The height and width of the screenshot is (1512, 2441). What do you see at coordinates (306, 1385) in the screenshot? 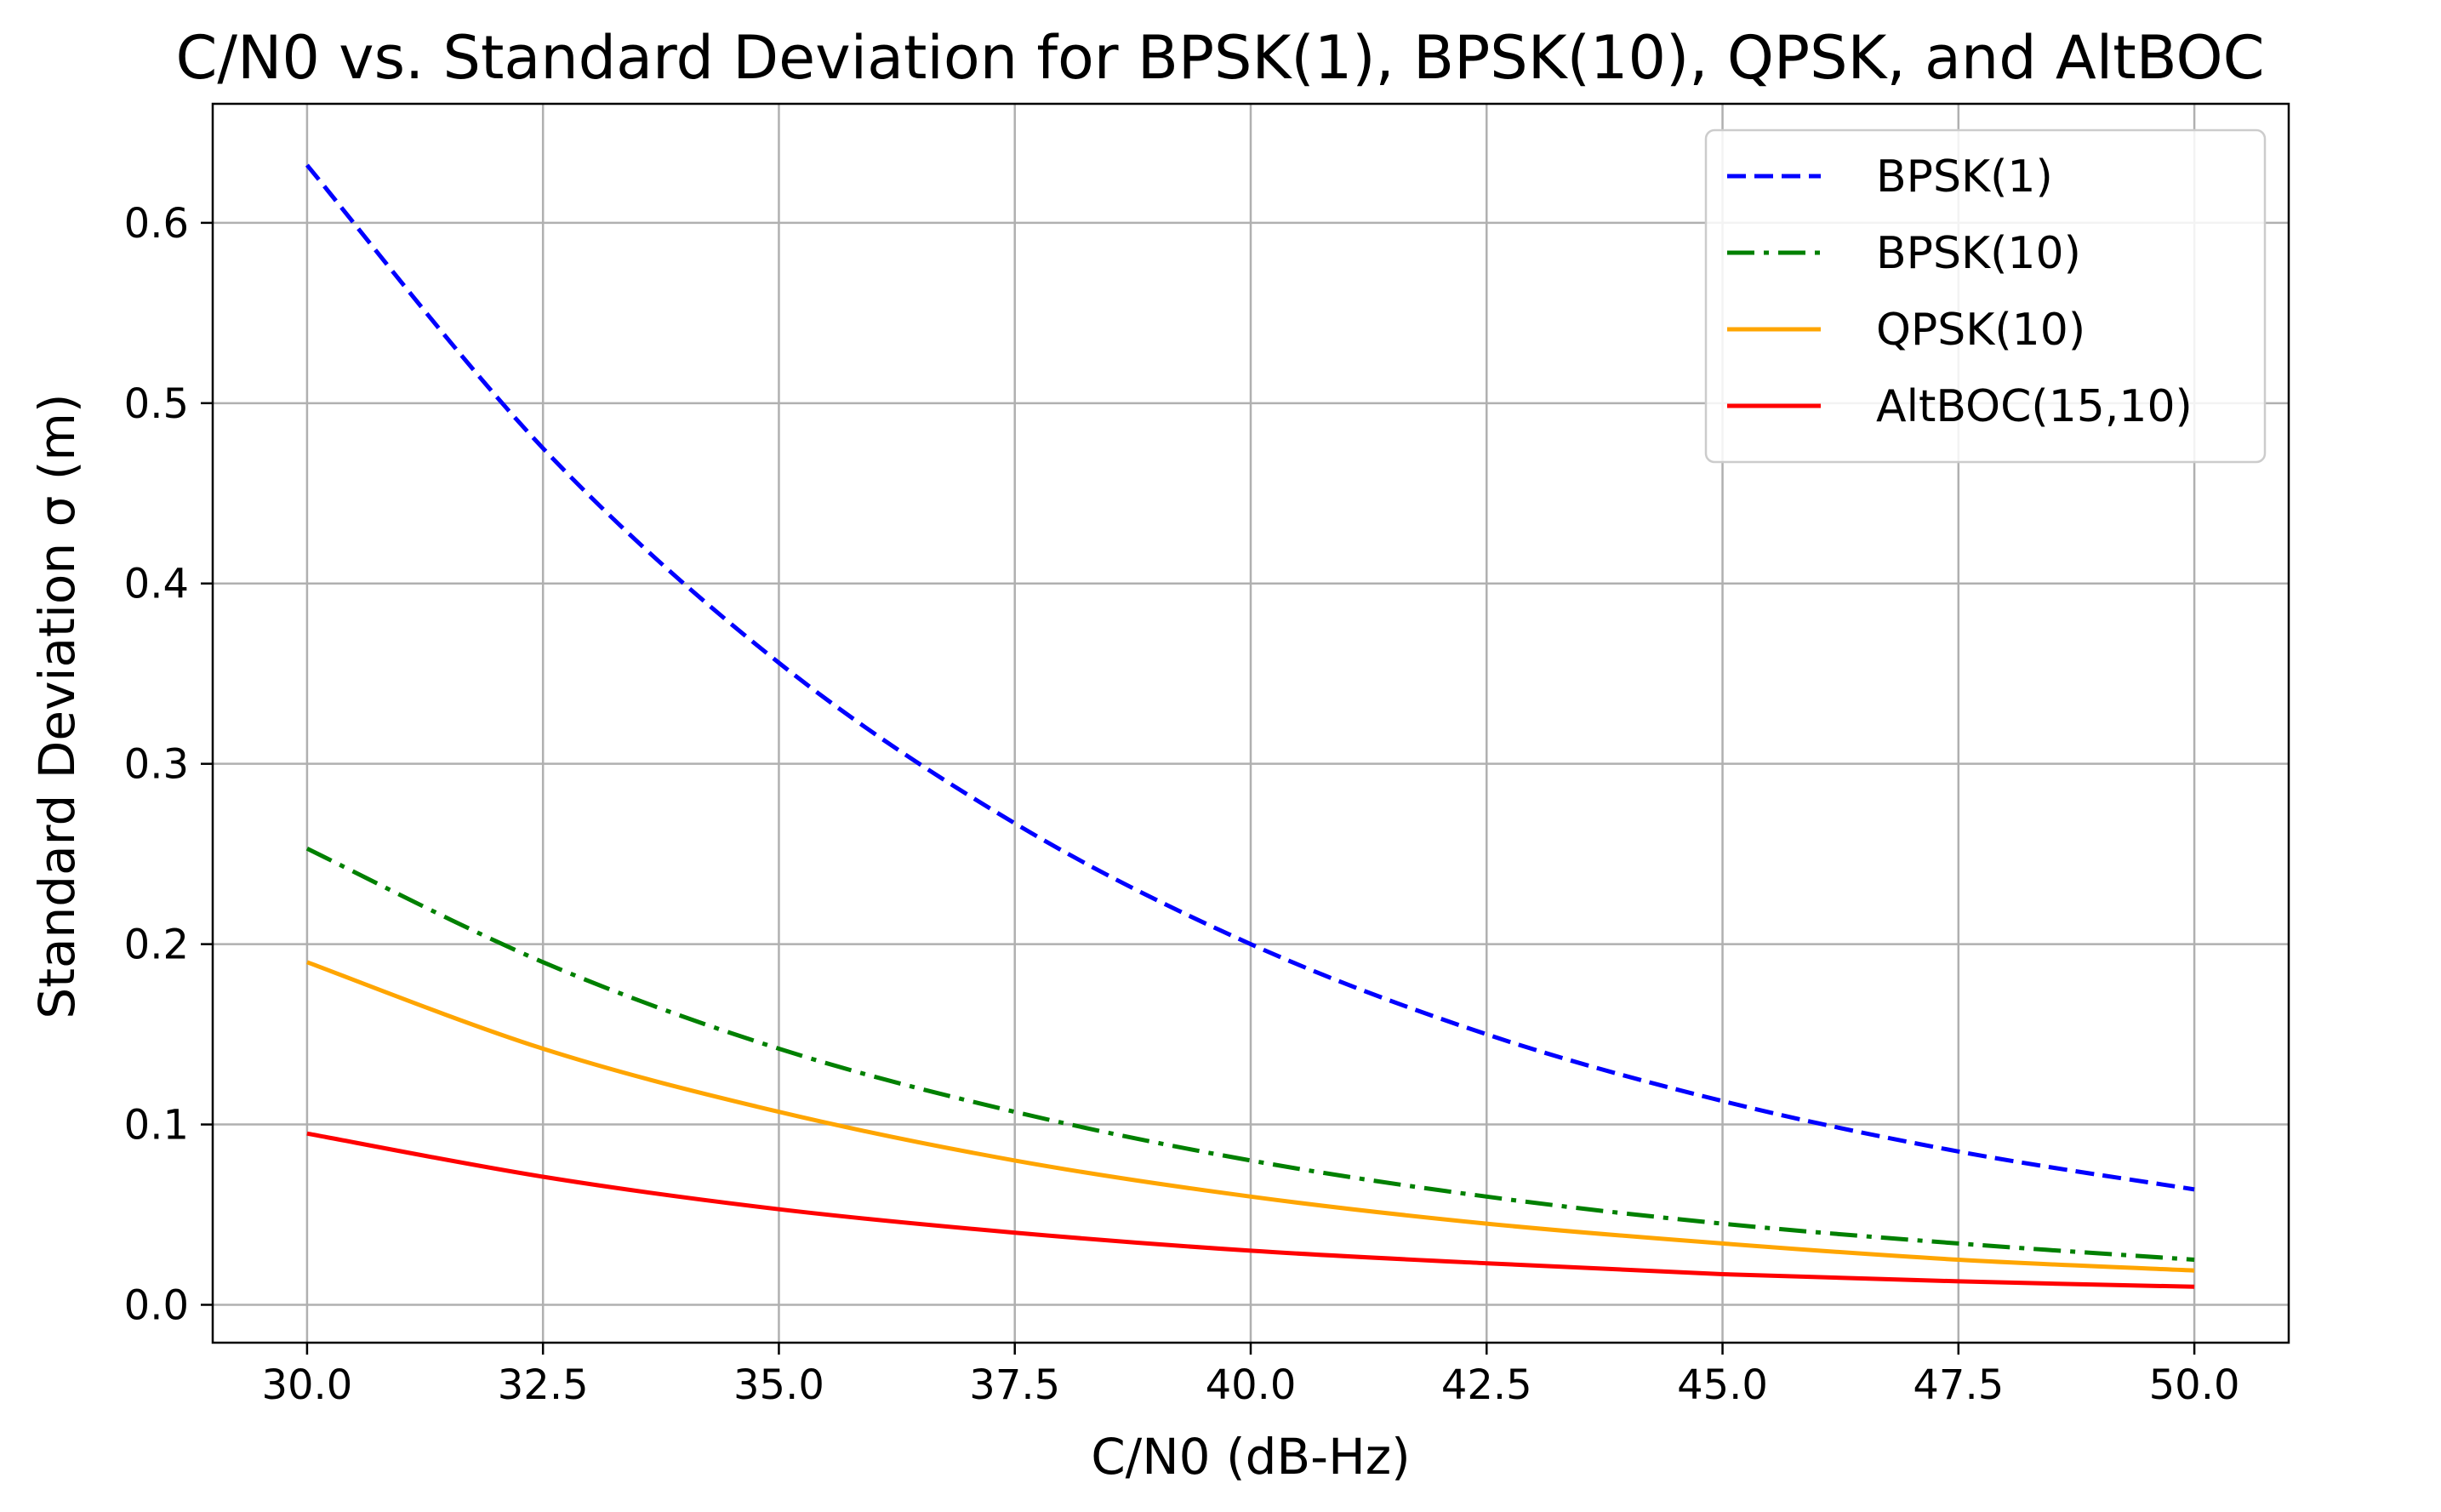
I see `x-tick-label: 30.0` at bounding box center [306, 1385].